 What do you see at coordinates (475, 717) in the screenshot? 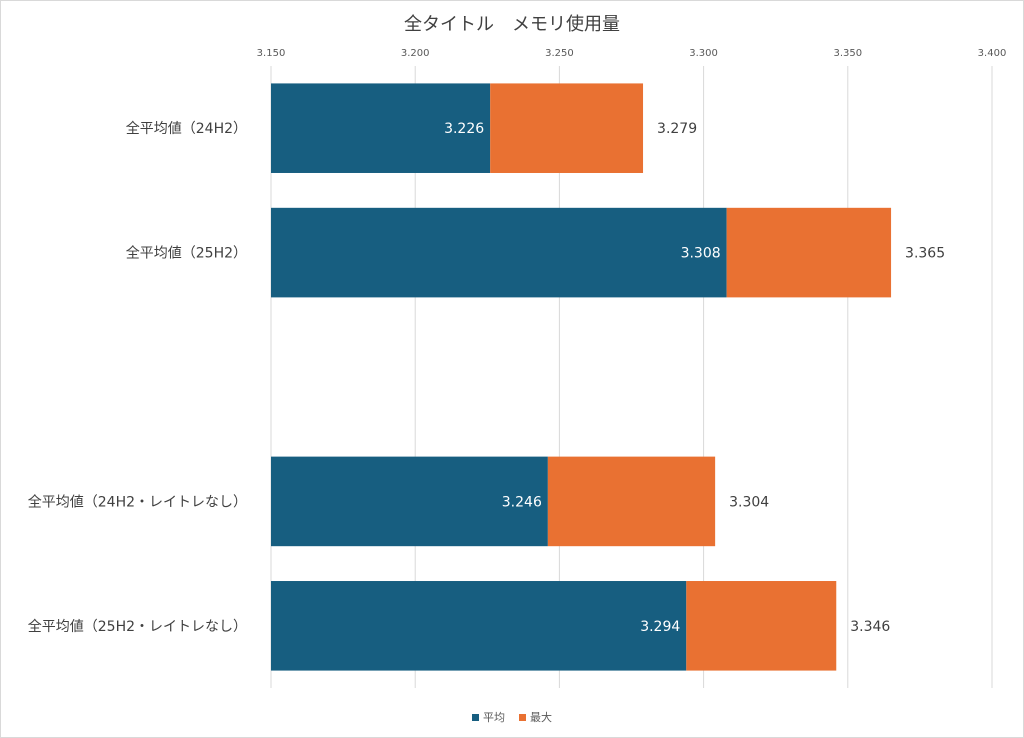
I see `legend-swatch-avg` at bounding box center [475, 717].